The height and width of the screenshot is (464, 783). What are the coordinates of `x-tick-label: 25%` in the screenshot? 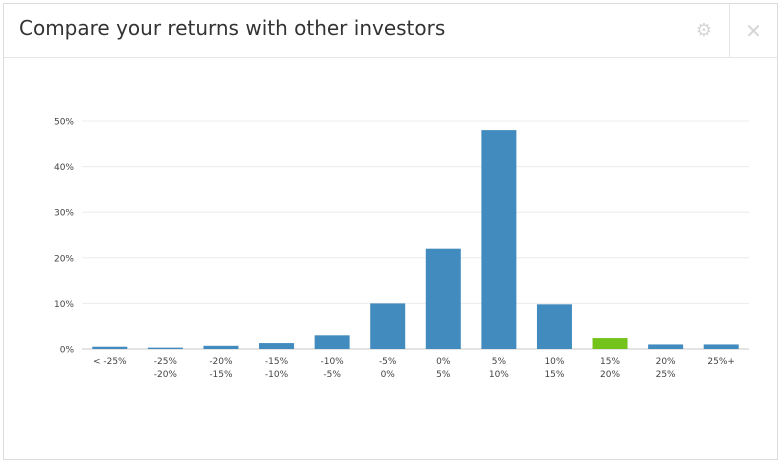 It's located at (666, 375).